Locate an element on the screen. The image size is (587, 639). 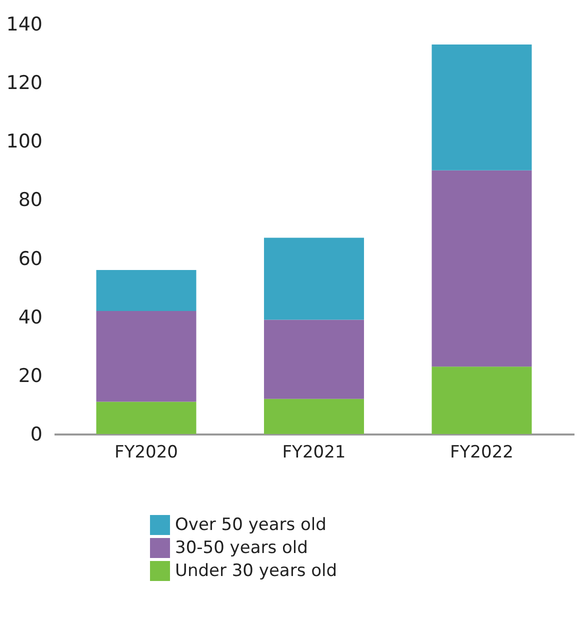
y-tick-label: 0 is located at coordinates (36, 435).